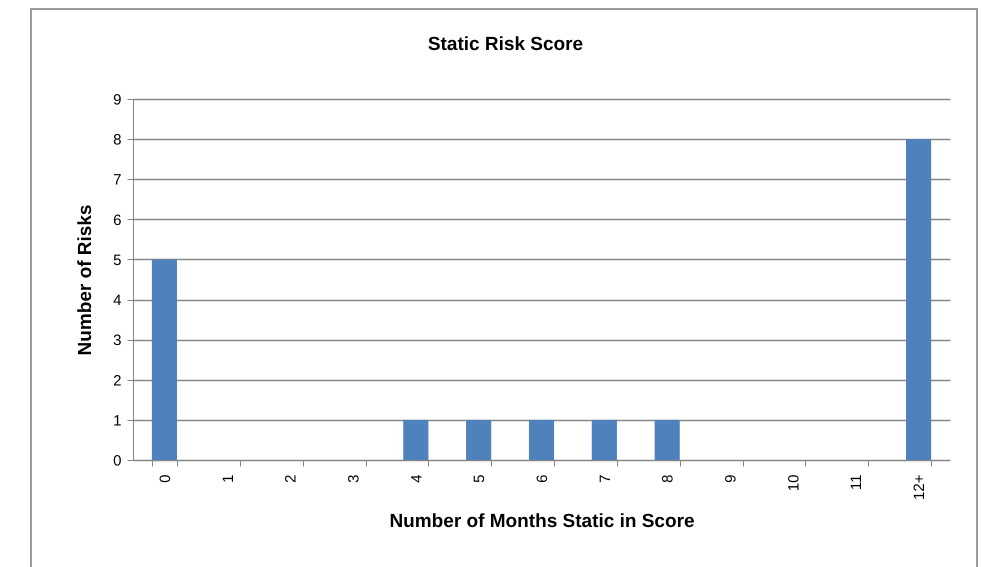 The image size is (988, 567). Describe the element at coordinates (117, 461) in the screenshot. I see `y-tick-label: 0` at that location.